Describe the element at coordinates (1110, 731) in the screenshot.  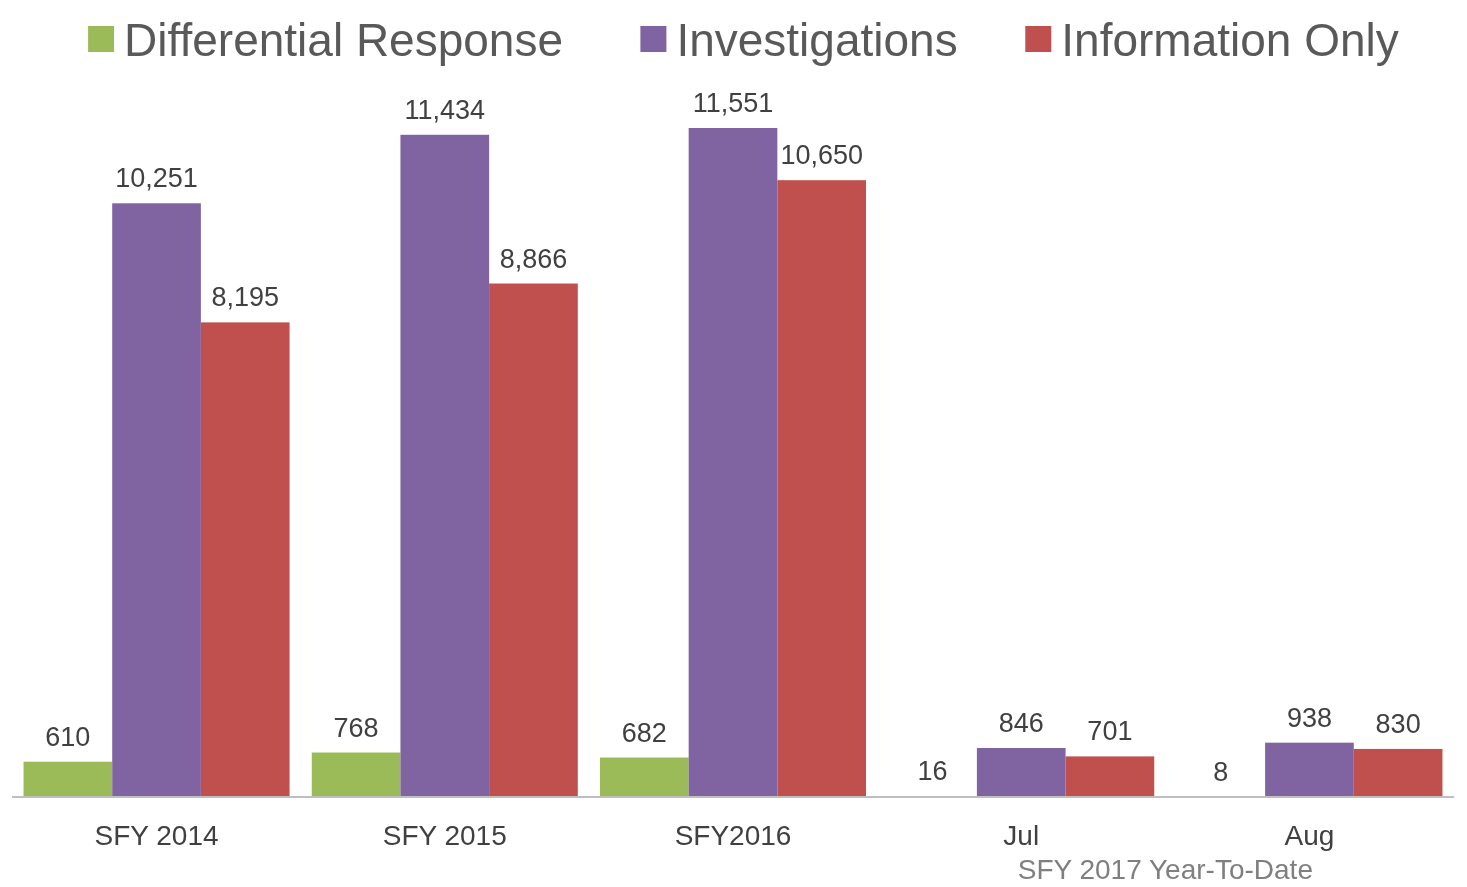
I see `data-label: 701` at that location.